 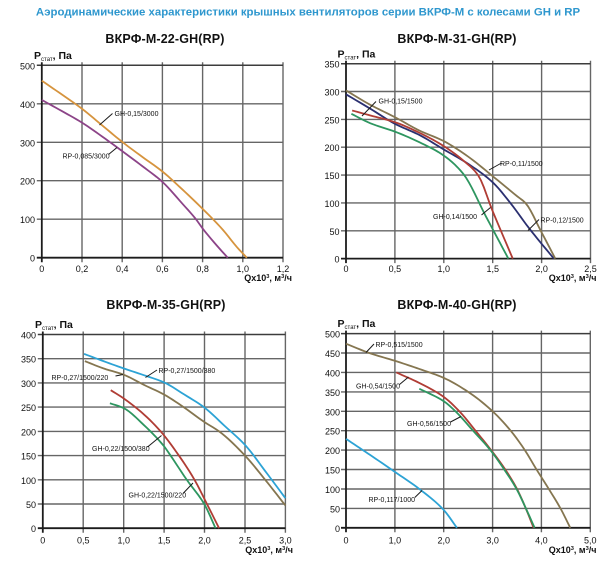 I want to click on svg-text: 450, so click(x=332, y=354).